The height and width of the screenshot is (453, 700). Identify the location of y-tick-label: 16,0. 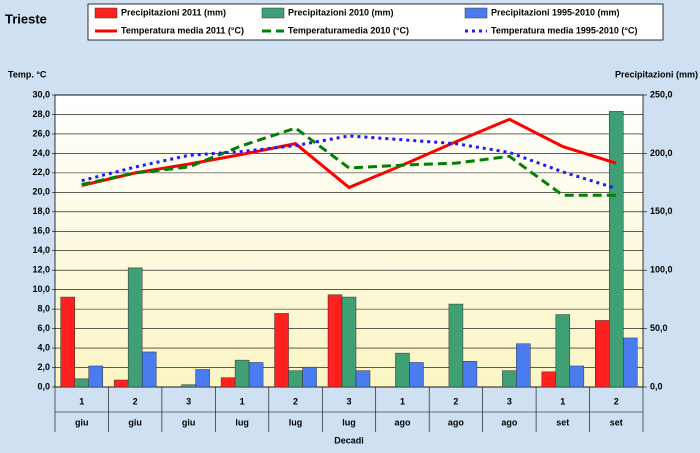
(41, 231).